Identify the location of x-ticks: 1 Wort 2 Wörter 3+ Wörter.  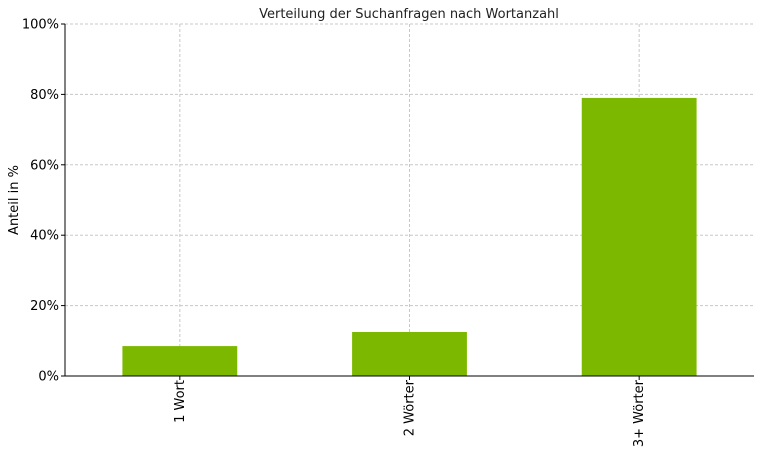
(410, 411).